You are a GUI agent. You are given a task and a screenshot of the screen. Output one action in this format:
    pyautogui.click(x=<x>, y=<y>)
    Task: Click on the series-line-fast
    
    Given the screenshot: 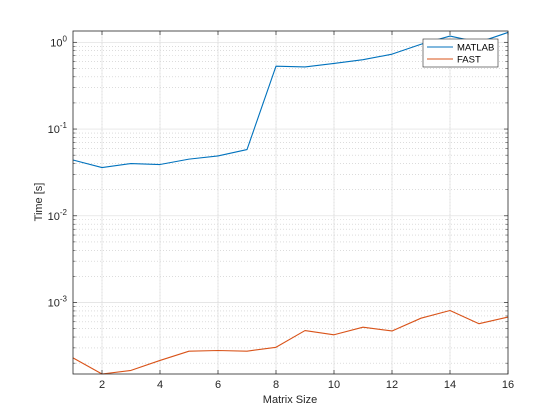 What is the action you would take?
    pyautogui.click(x=290, y=342)
    